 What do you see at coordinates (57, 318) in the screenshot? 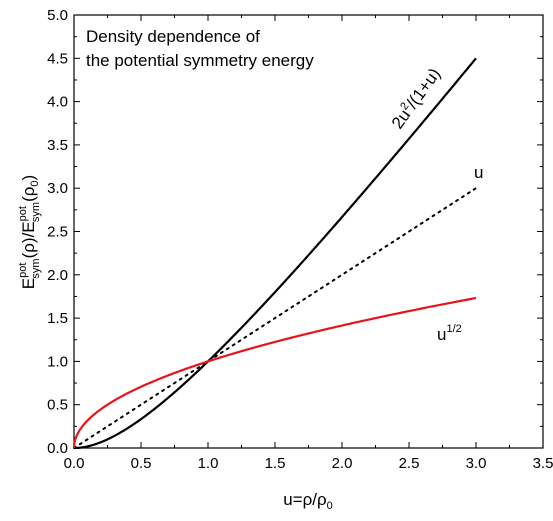
I see `y-tick-label: 1.5` at bounding box center [57, 318].